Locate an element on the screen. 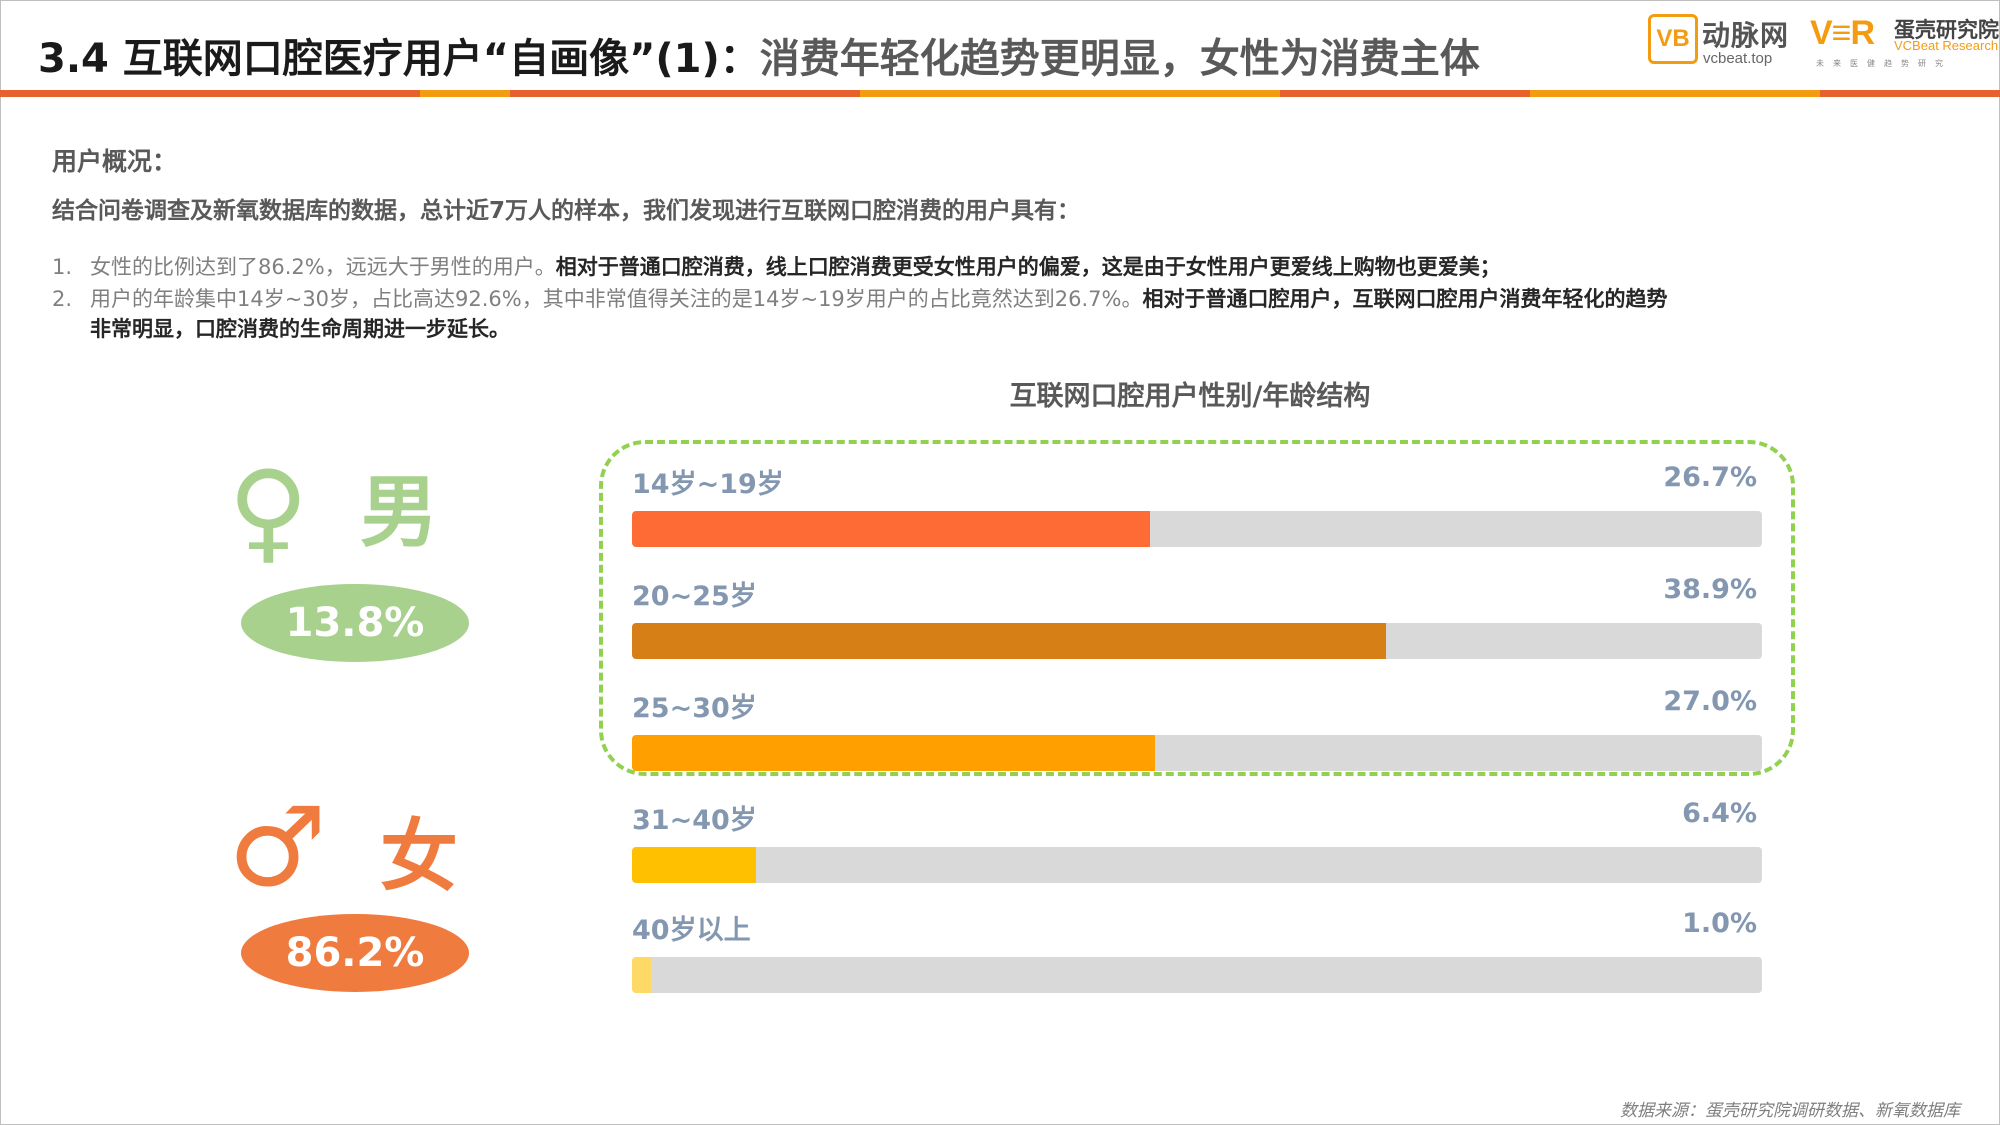 This screenshot has height=1125, width=2000. bar-category-label: 31~40岁 is located at coordinates (694, 820).